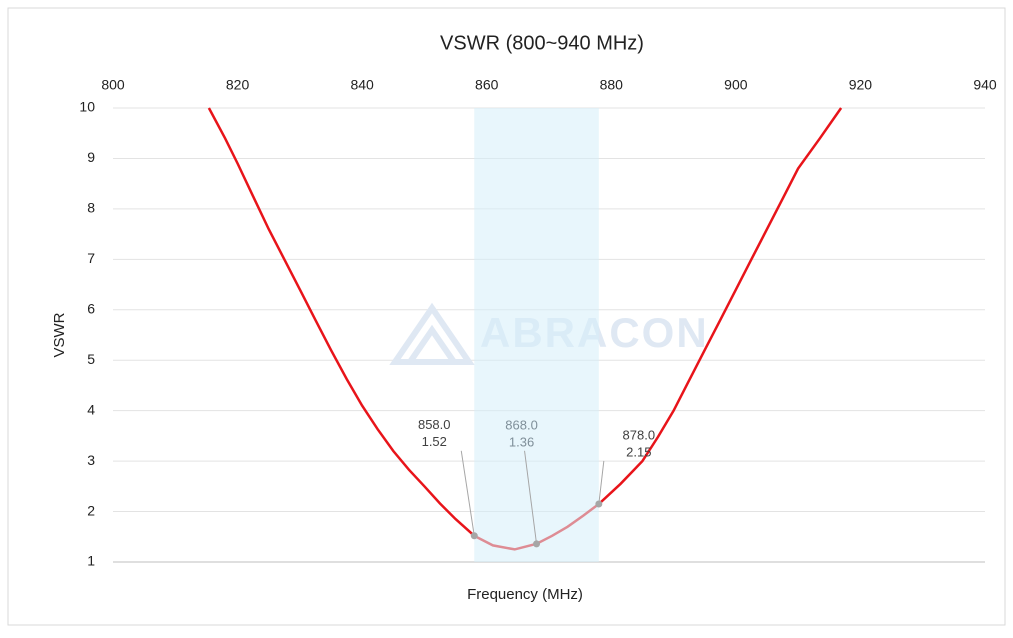 Image resolution: width=1013 pixels, height=638 pixels. I want to click on x-tick-label: 840, so click(362, 85).